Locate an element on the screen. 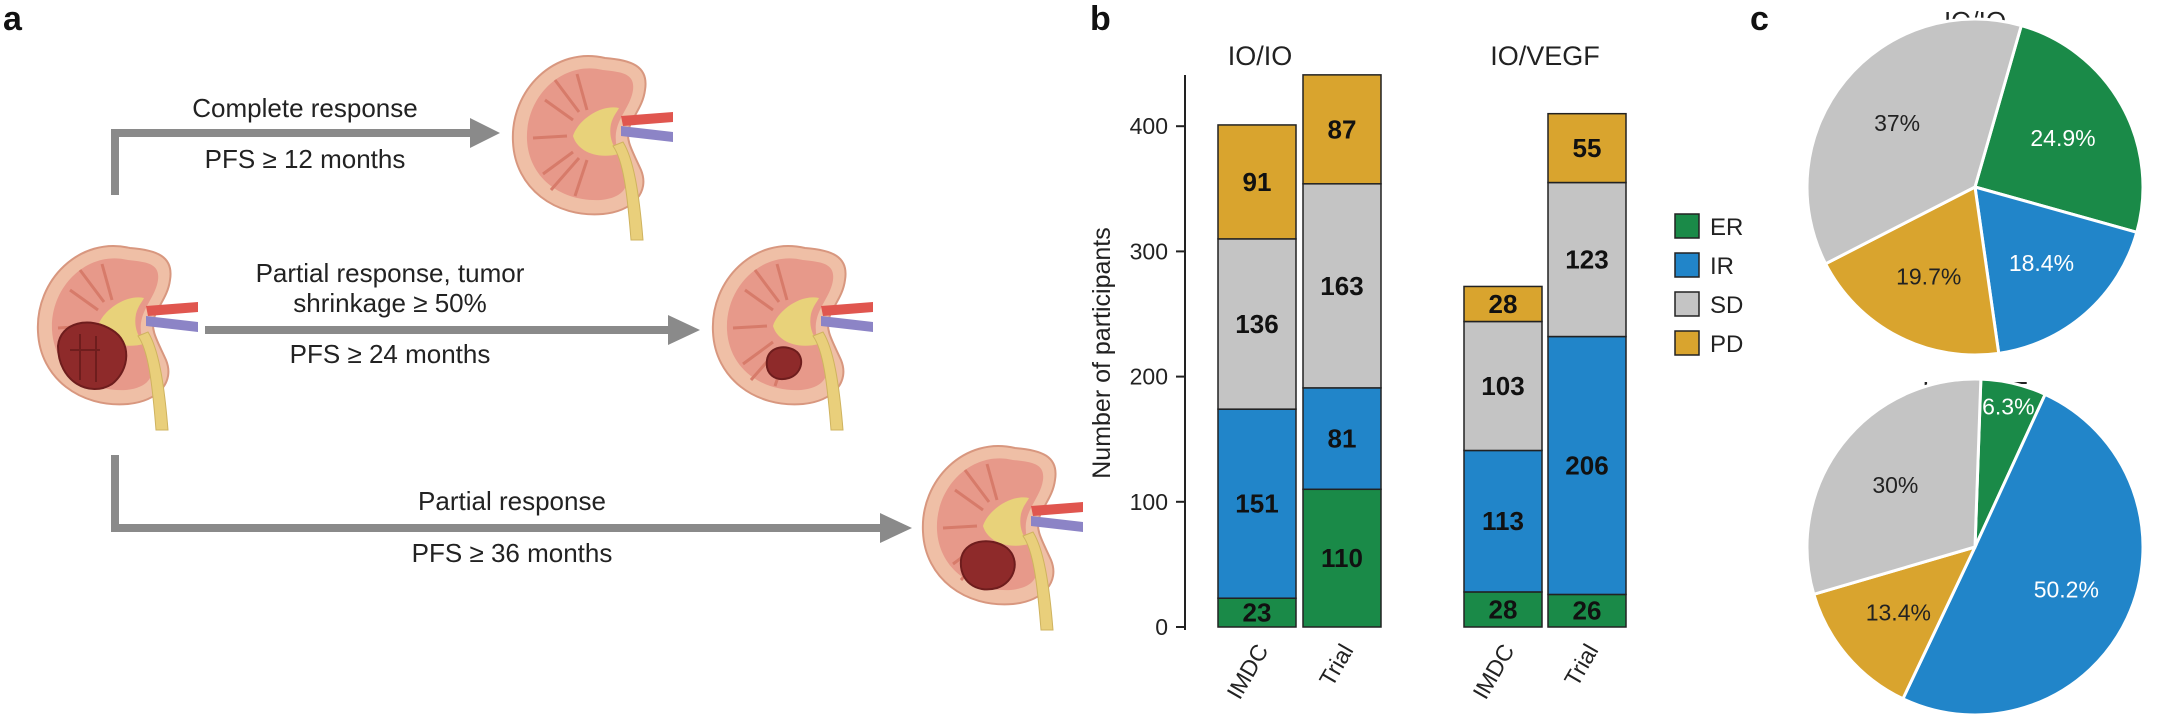 This screenshot has height=718, width=2169. y-axis-title: Number of participants is located at coordinates (1102, 353).